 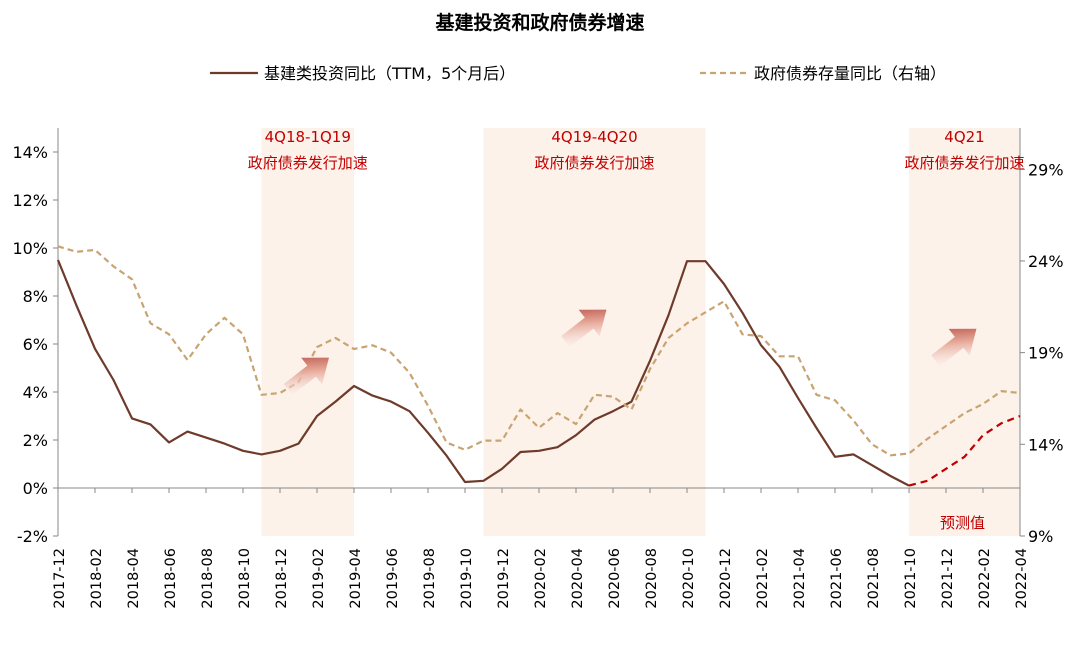 I want to click on chart-title: 基建投资和政府债券增速, so click(x=539, y=22).